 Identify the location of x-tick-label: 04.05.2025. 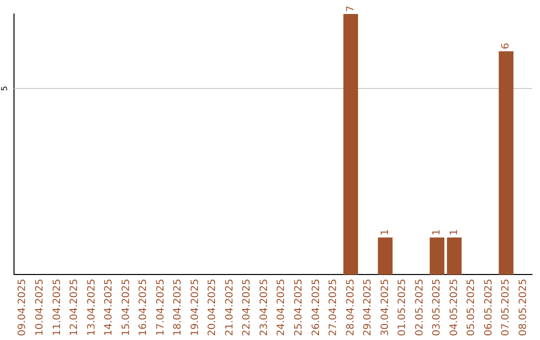
(454, 307).